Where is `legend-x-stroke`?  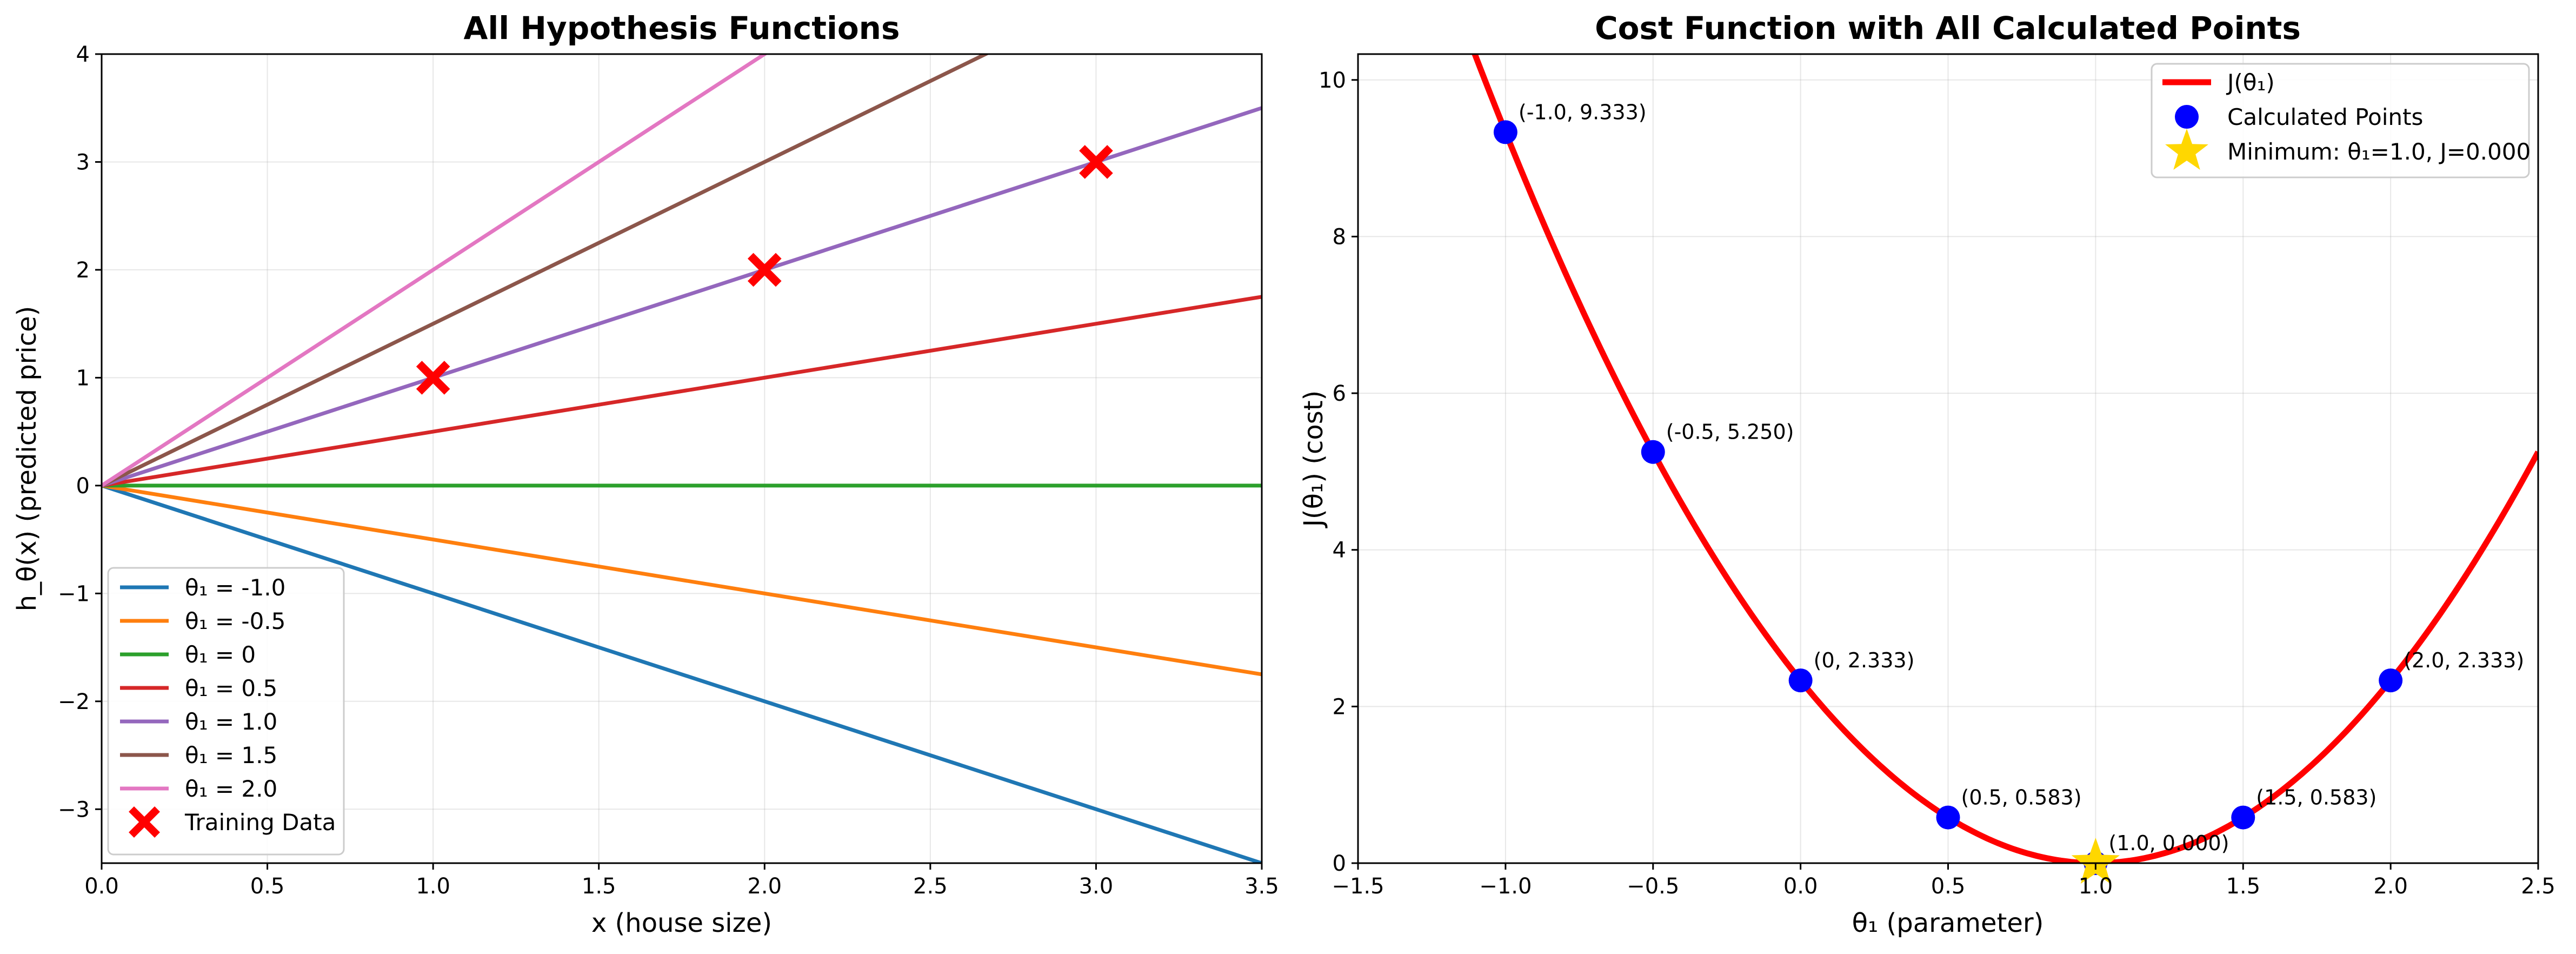 legend-x-stroke is located at coordinates (144, 822).